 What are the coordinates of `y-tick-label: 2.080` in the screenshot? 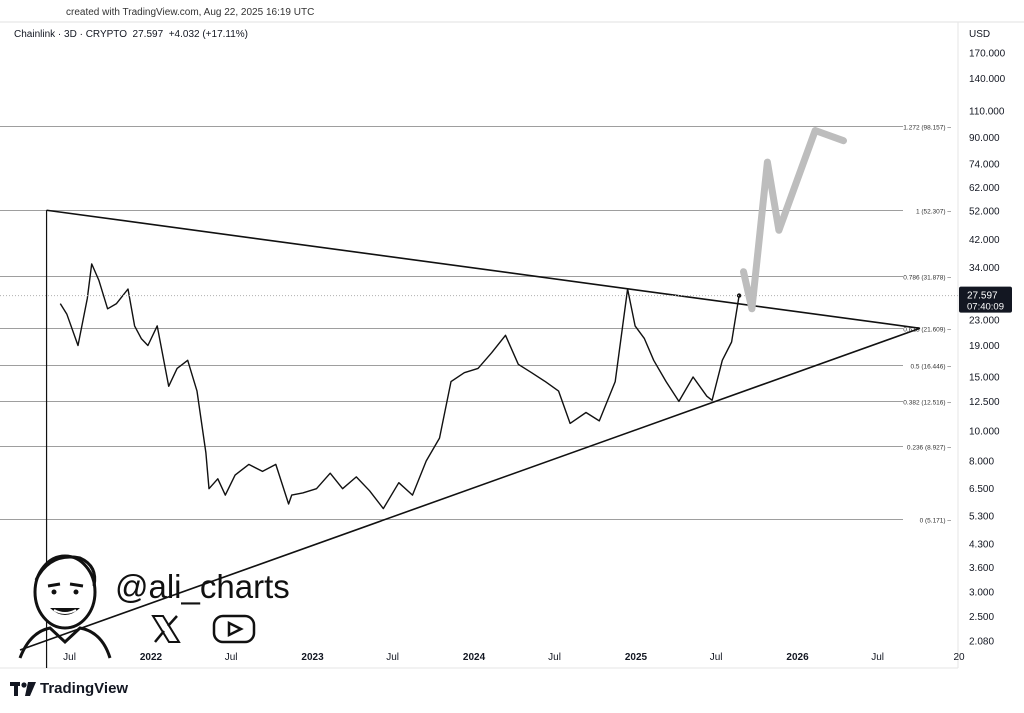 It's located at (981, 641).